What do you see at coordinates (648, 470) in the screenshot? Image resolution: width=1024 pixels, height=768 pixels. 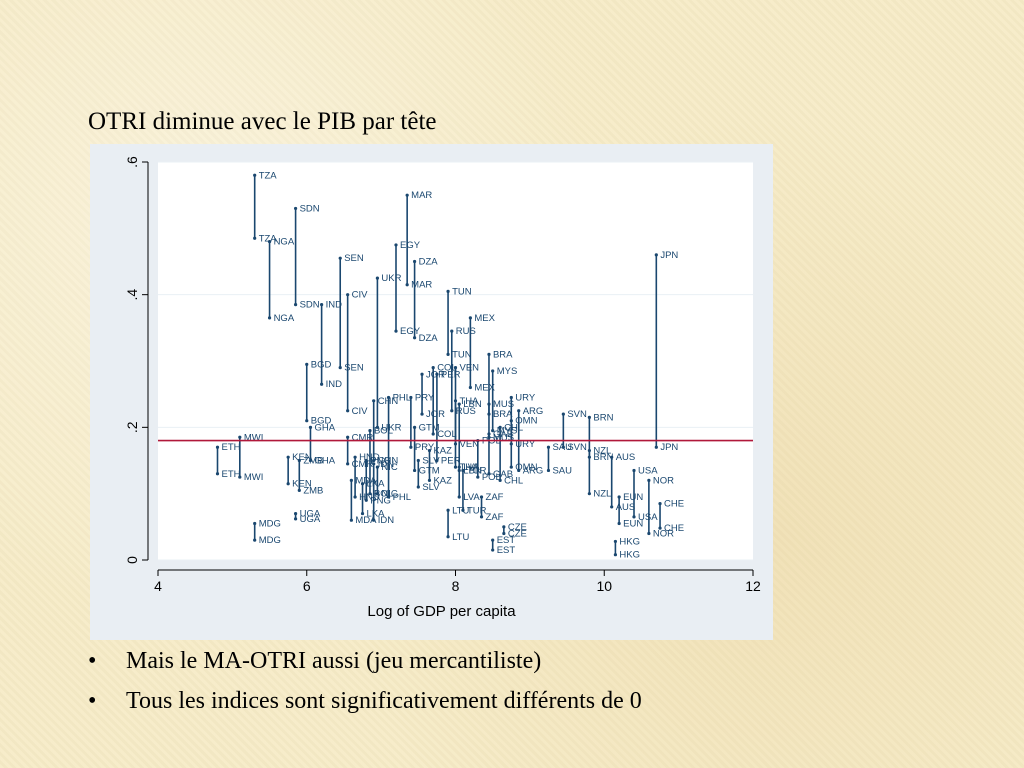 I see `data-label: USA` at bounding box center [648, 470].